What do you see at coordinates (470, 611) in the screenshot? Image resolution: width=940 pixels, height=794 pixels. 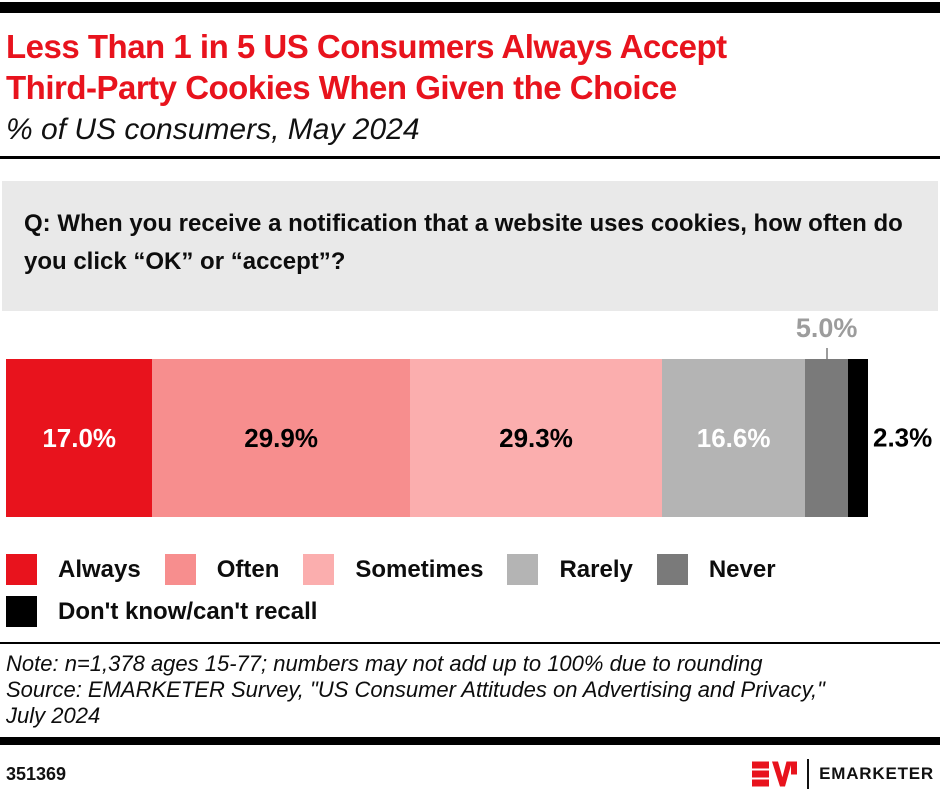 I see `legend-row: Don't know/can't recall` at bounding box center [470, 611].